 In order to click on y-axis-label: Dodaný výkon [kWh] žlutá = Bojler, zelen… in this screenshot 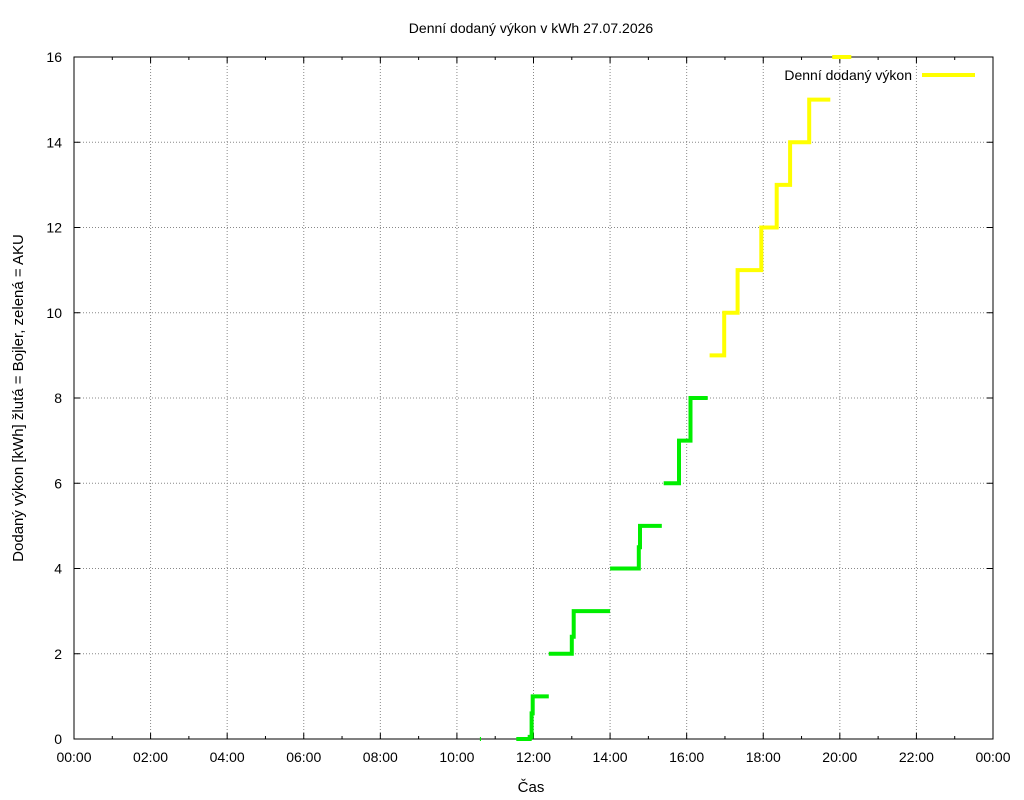, I will do `click(18, 398)`.